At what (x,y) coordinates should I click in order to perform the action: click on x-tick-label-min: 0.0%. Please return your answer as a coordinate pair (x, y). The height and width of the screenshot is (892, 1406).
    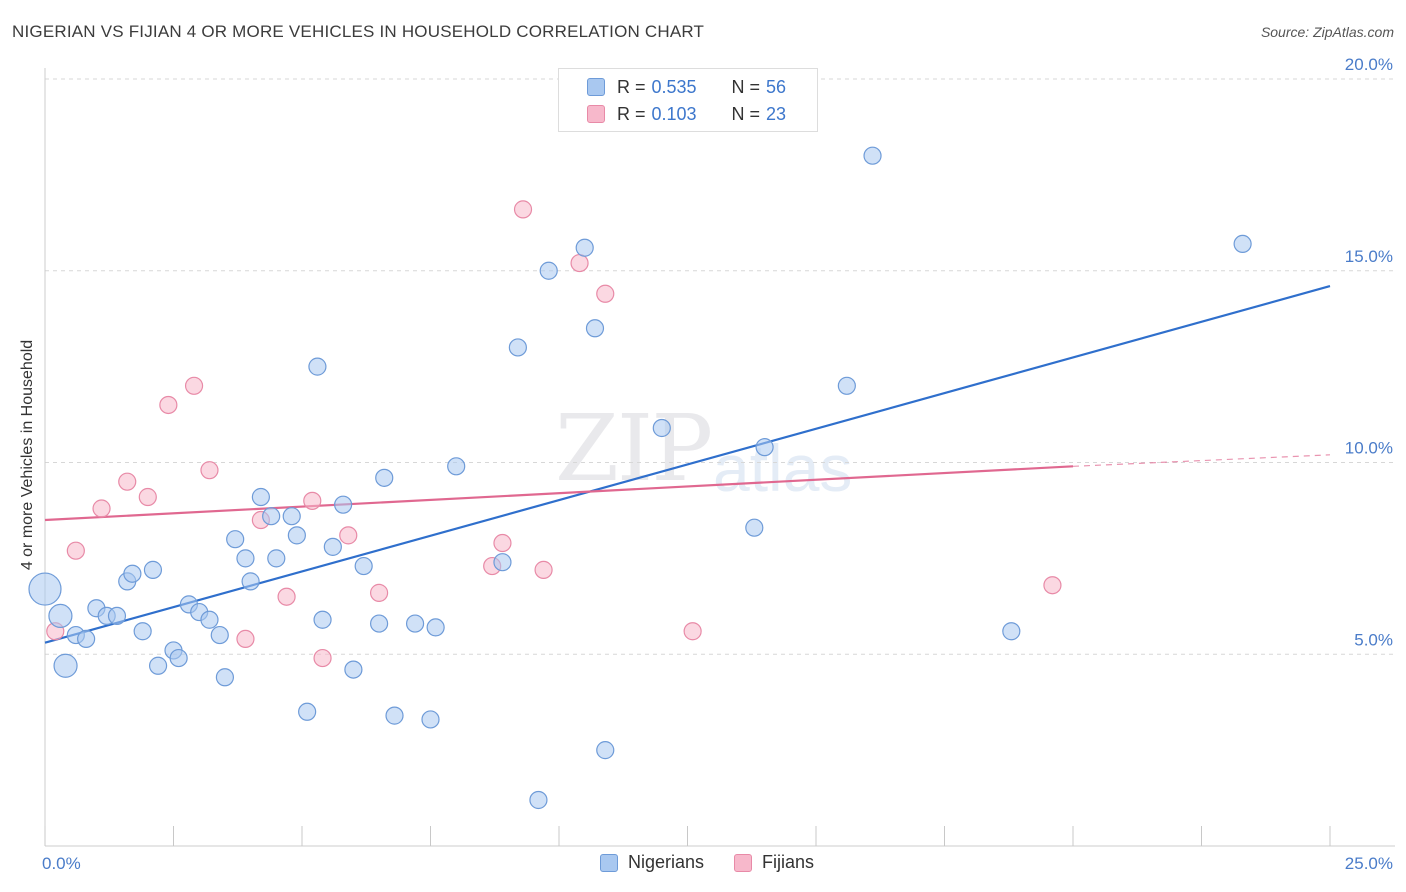
    Looking at the image, I should click on (61, 863).